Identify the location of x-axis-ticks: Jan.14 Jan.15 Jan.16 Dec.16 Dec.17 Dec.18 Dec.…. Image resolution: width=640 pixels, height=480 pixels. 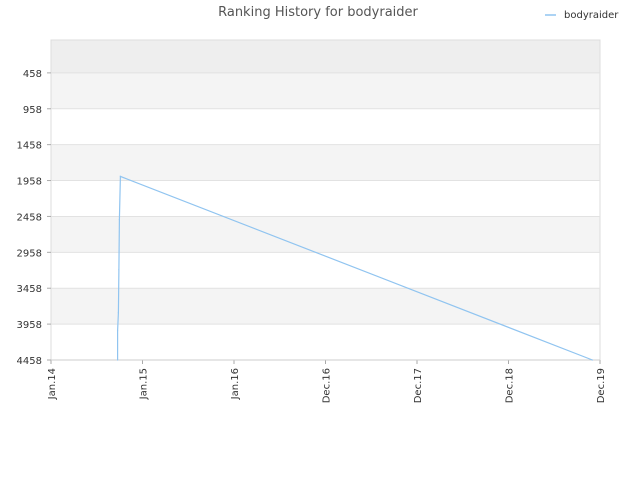
(327, 381).